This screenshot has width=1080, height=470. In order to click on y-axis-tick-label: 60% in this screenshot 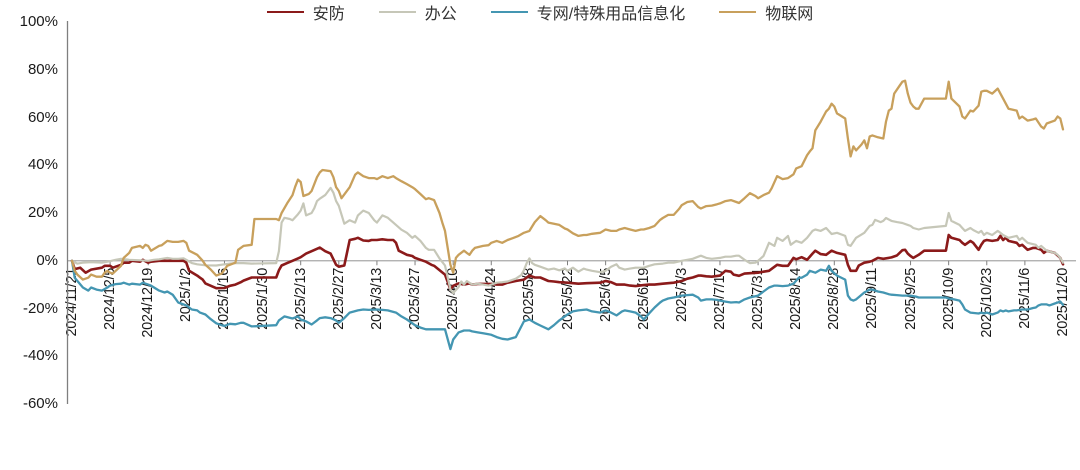, I will do `click(42, 117)`.